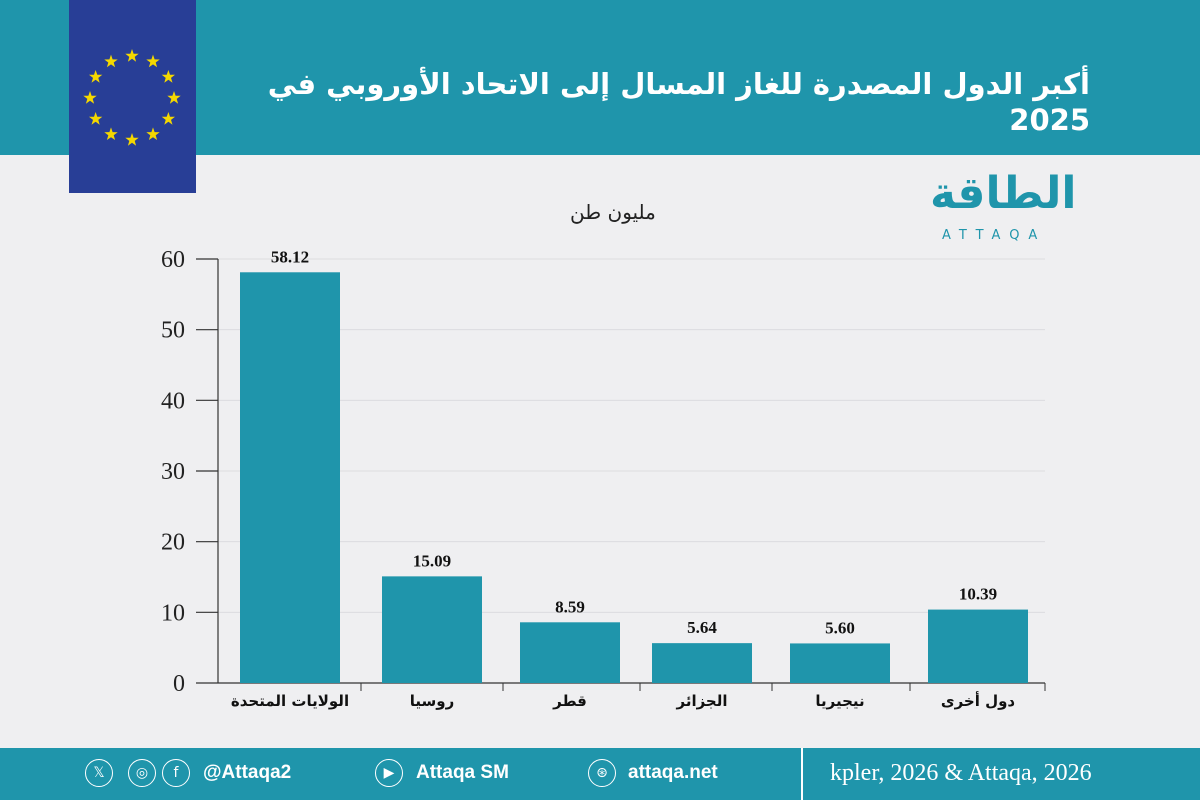 The image size is (1200, 800). What do you see at coordinates (978, 594) in the screenshot?
I see `bar-value-label: 10.39` at bounding box center [978, 594].